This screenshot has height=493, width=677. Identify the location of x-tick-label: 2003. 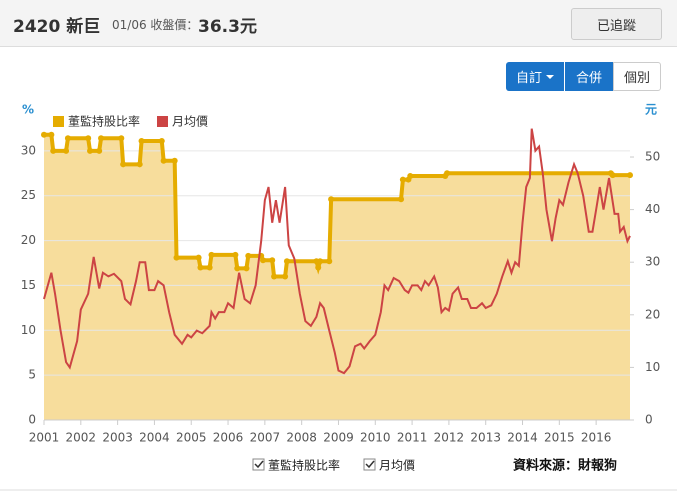
(117, 438).